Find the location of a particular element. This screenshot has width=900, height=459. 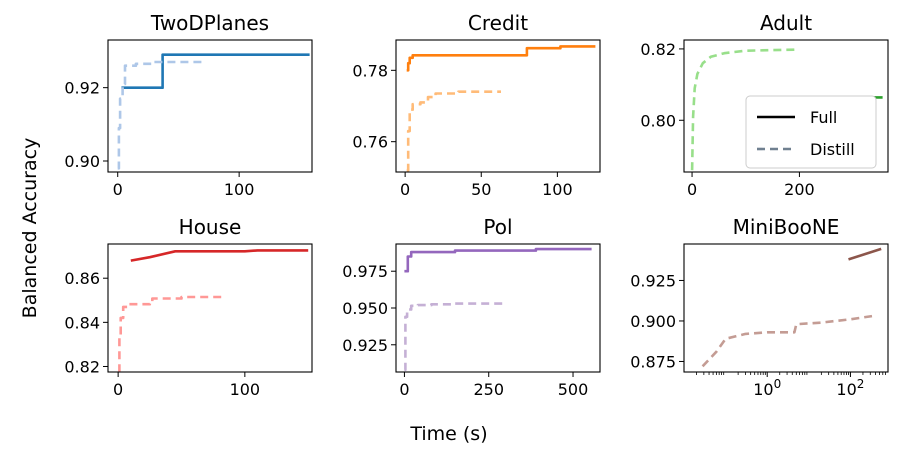

adult-xtick-label: 0 is located at coordinates (692, 189).